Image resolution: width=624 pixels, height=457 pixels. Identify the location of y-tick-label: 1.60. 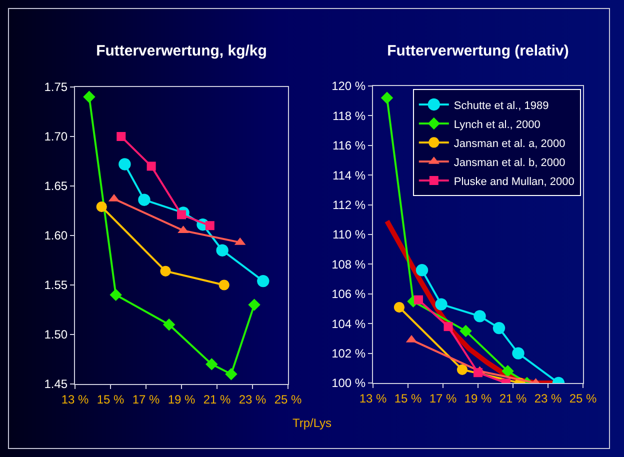
(56, 235).